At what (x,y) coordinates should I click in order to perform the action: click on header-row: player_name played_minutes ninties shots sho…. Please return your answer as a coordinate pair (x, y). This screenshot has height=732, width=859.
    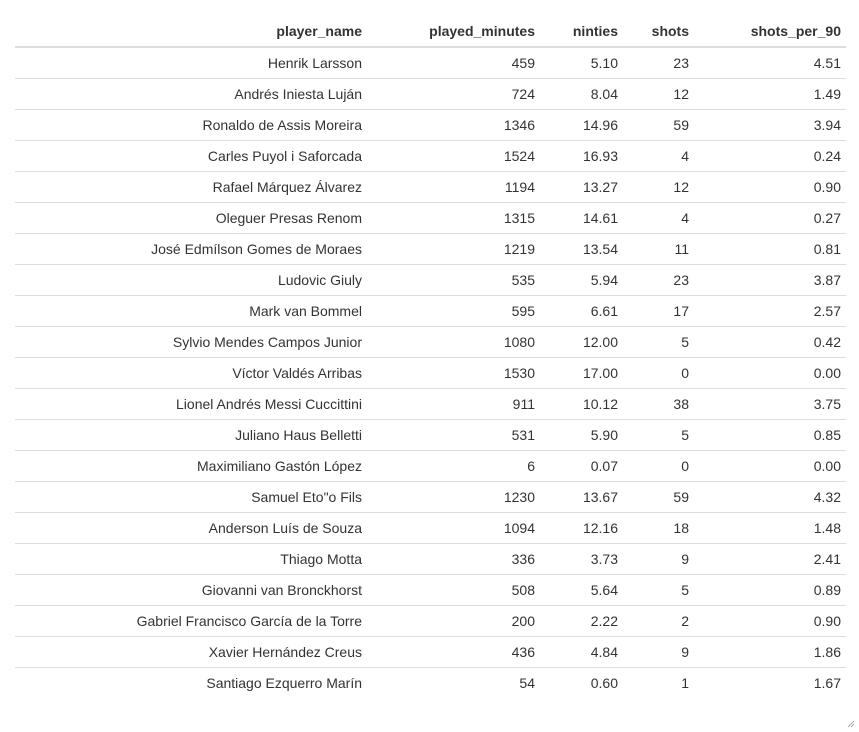
    Looking at the image, I should click on (430, 31).